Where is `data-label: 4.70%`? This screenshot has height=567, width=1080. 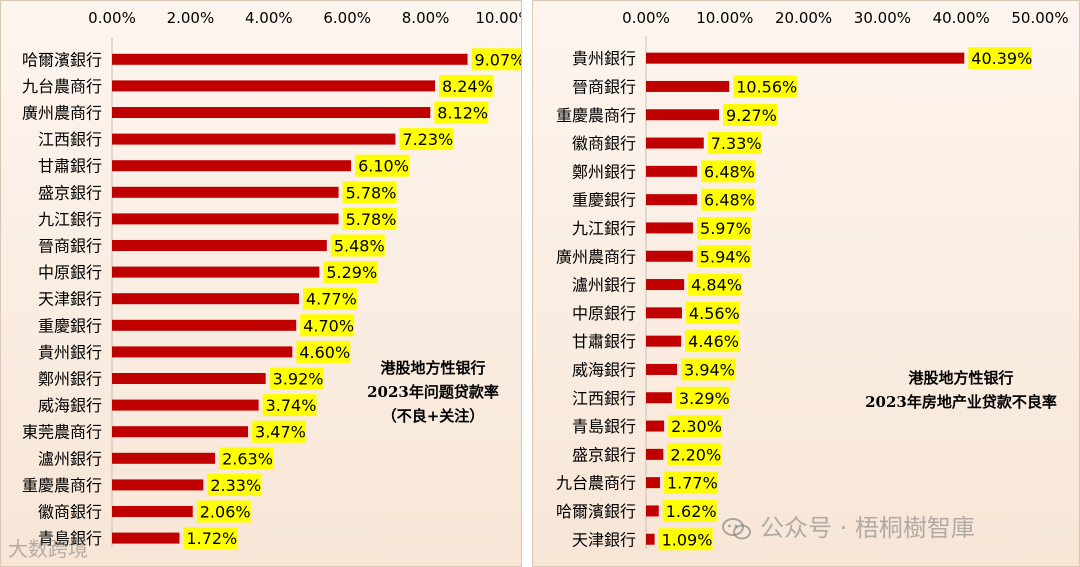 data-label: 4.70% is located at coordinates (328, 325).